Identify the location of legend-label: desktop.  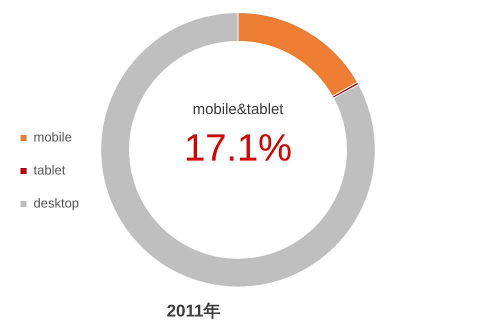
(57, 203).